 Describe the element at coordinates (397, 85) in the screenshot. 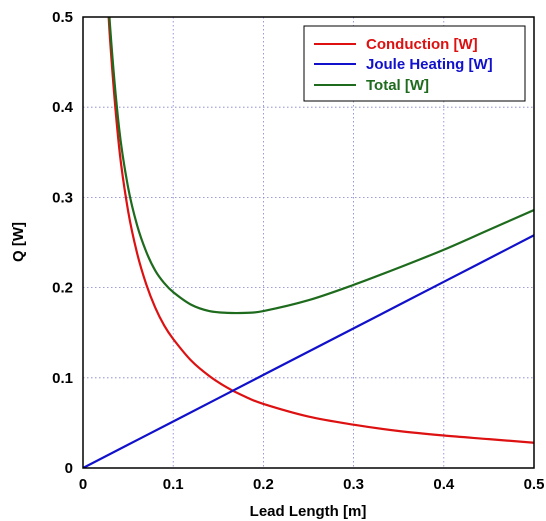

I see `legend-label-total: Total [W]` at that location.